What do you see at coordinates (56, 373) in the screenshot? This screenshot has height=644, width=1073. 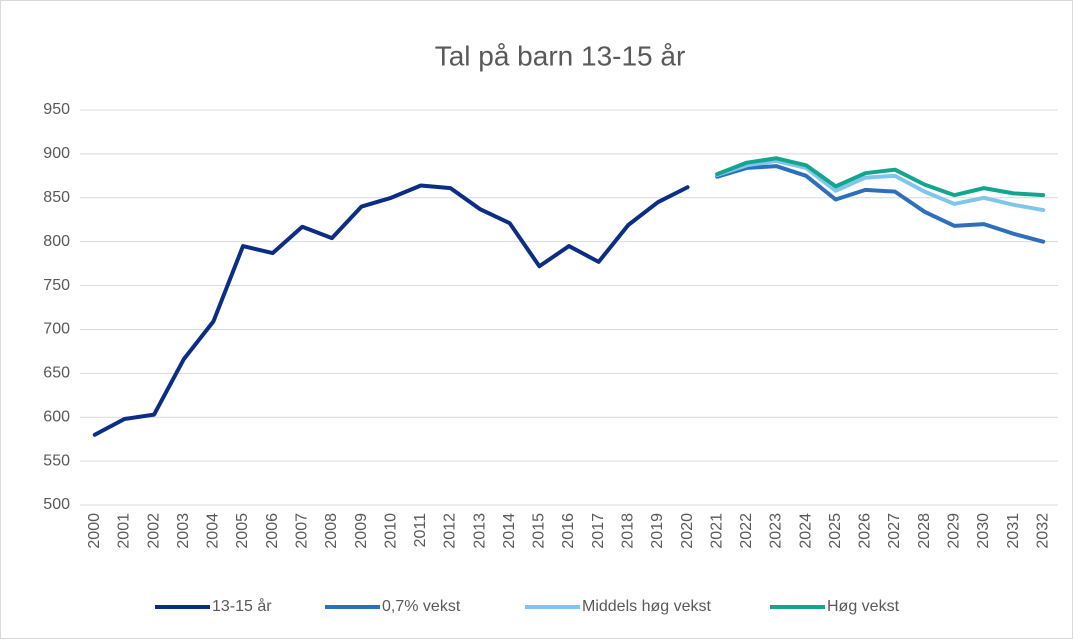 I see `y-tick-label: 650` at bounding box center [56, 373].